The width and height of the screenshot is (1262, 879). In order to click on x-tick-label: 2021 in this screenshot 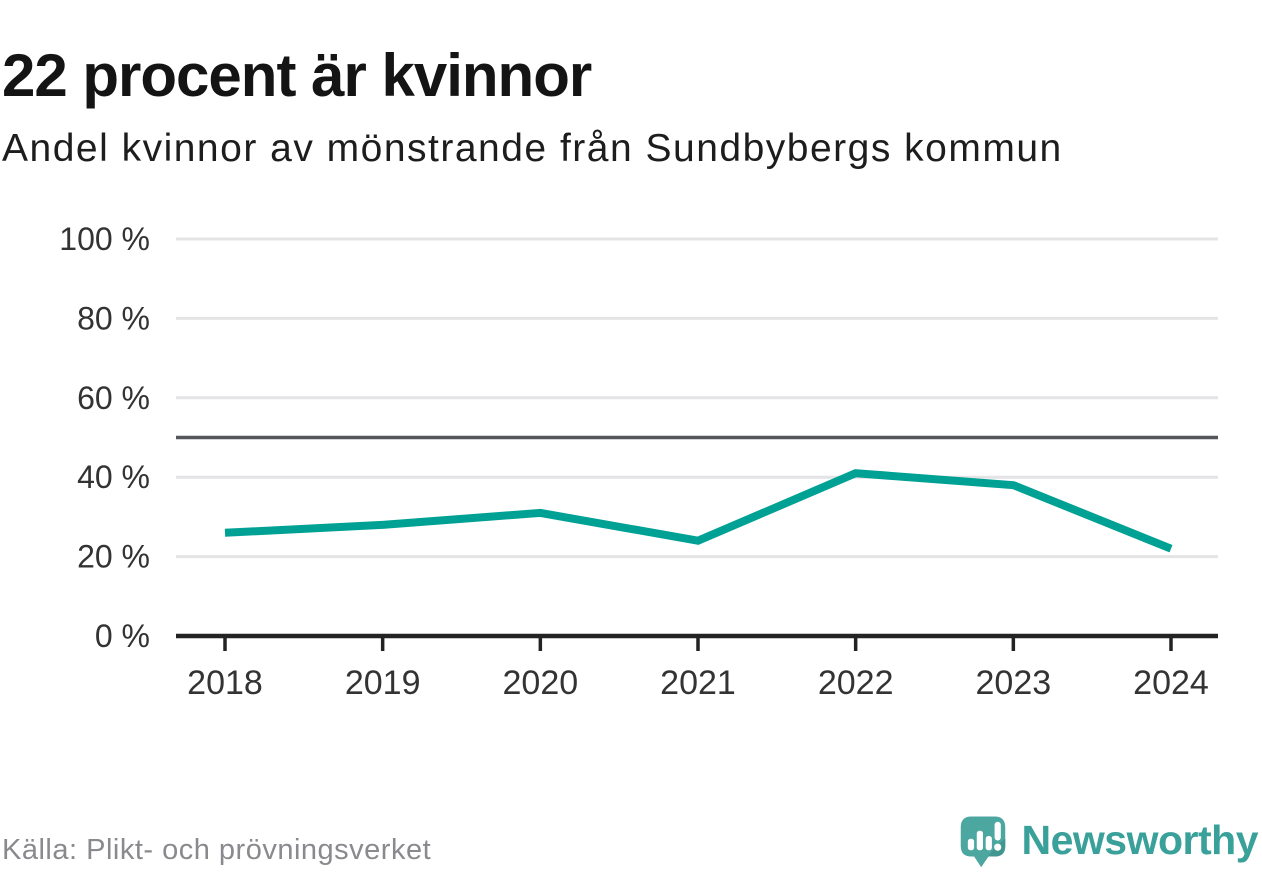, I will do `click(698, 683)`.